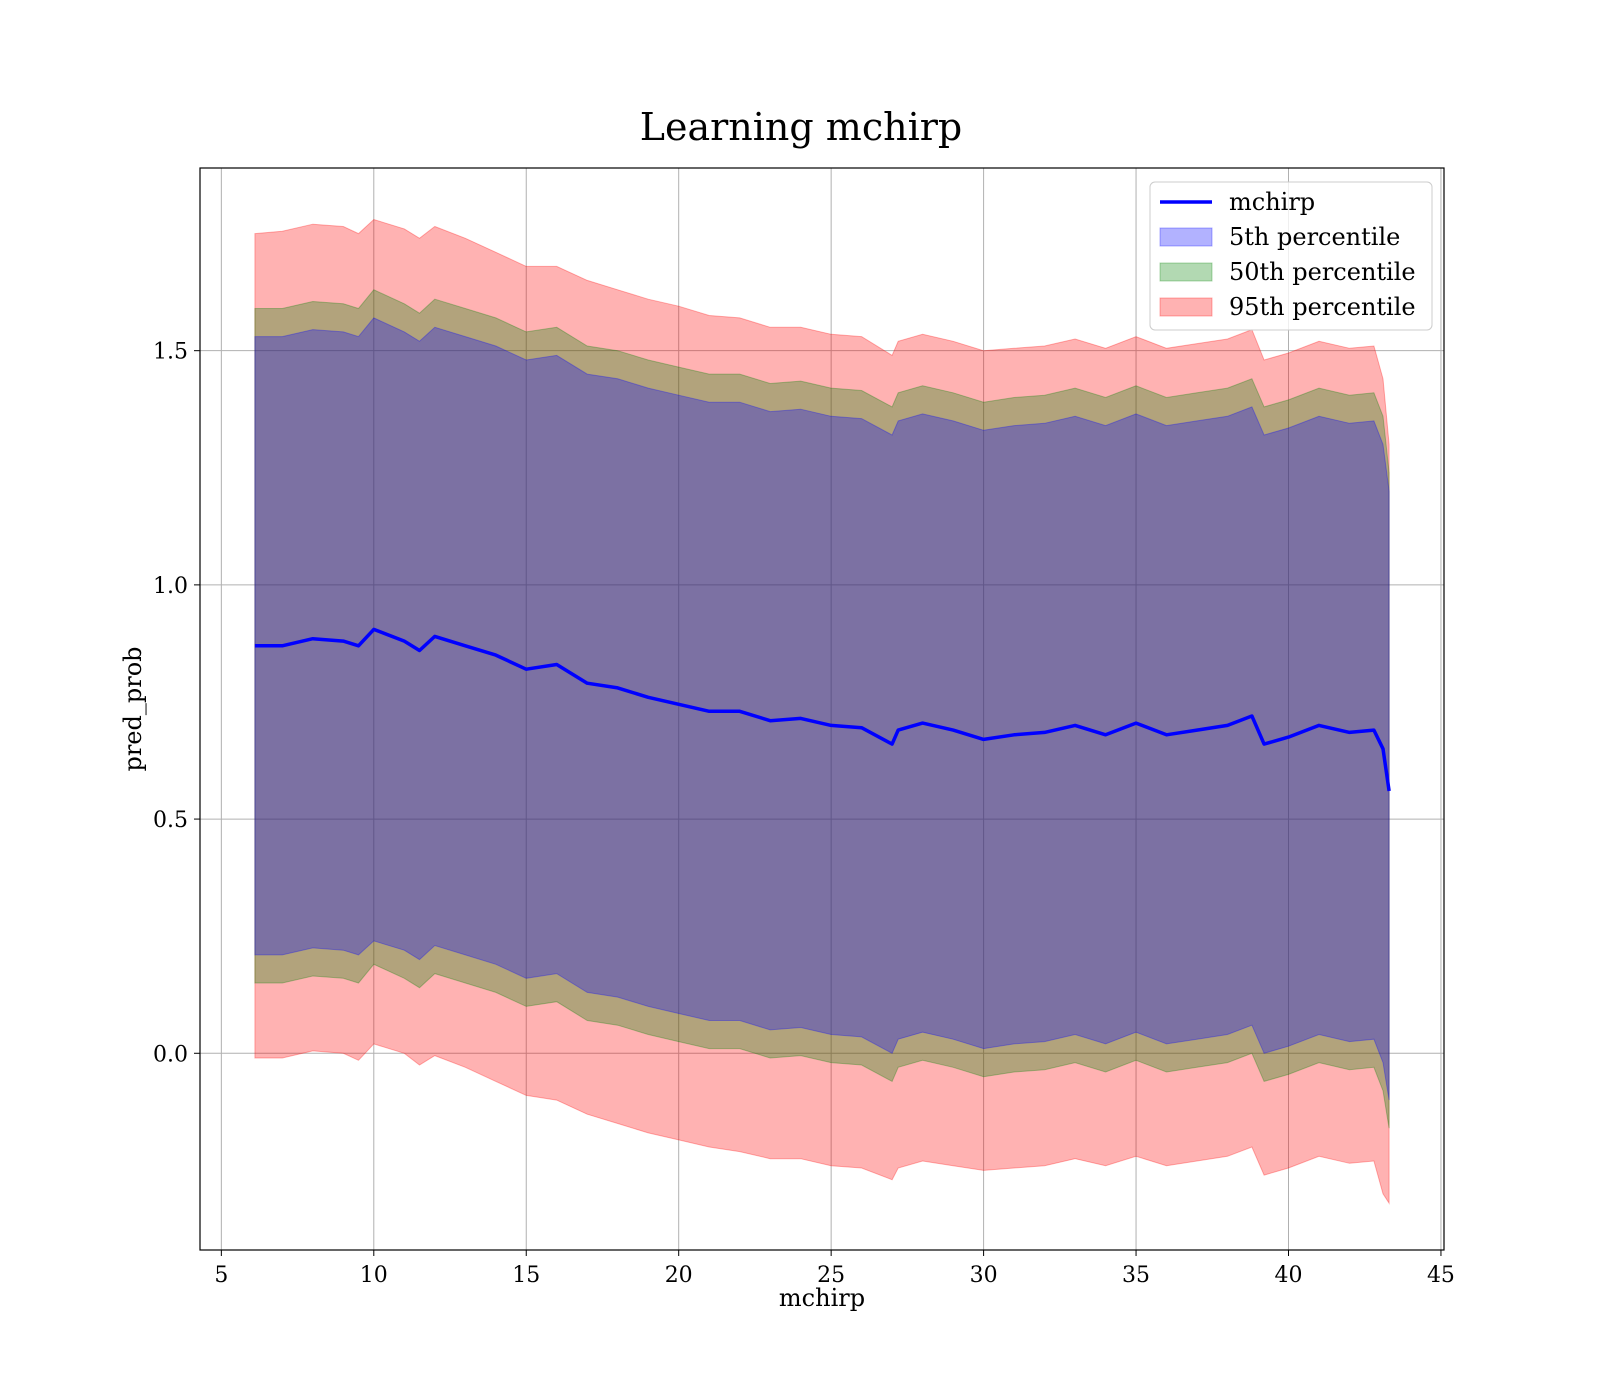 The image size is (1600, 1400). I want to click on x-tick-label: 15, so click(526, 1275).